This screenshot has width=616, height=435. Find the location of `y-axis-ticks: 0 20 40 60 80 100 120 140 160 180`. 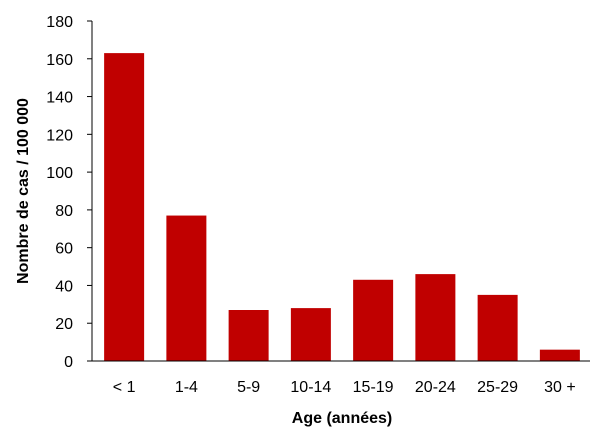

y-axis-ticks: 0 20 40 60 80 100 120 140 160 180 is located at coordinates (69, 192).